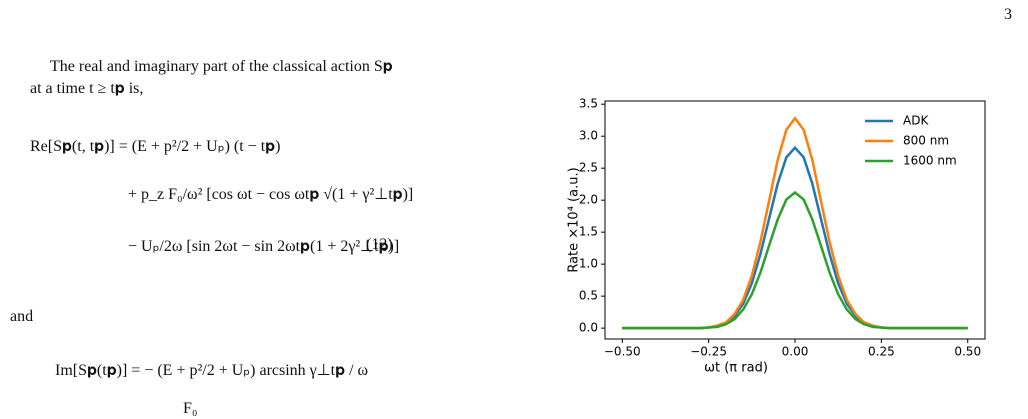 The width and height of the screenshot is (1028, 419). I want to click on legend-label: 800 nm, so click(926, 141).